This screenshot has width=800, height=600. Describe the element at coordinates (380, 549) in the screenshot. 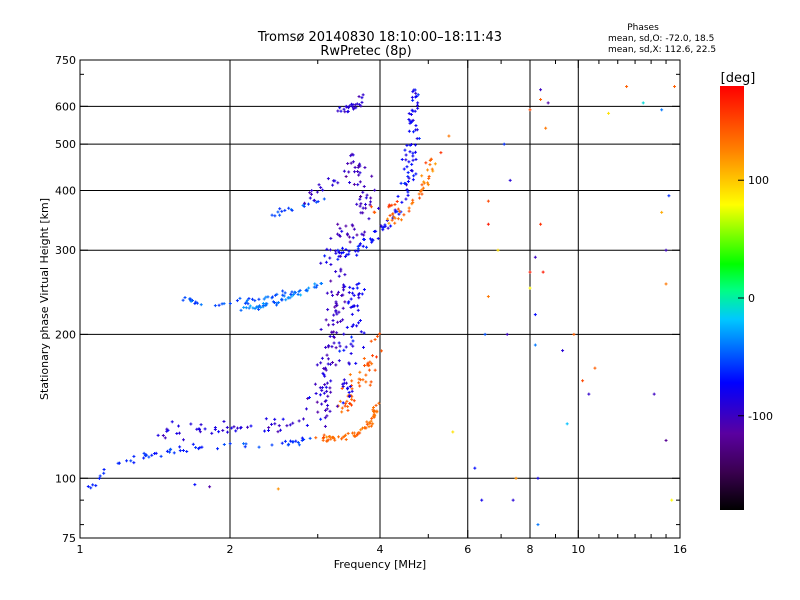

I see `x-tick-label: 4` at that location.